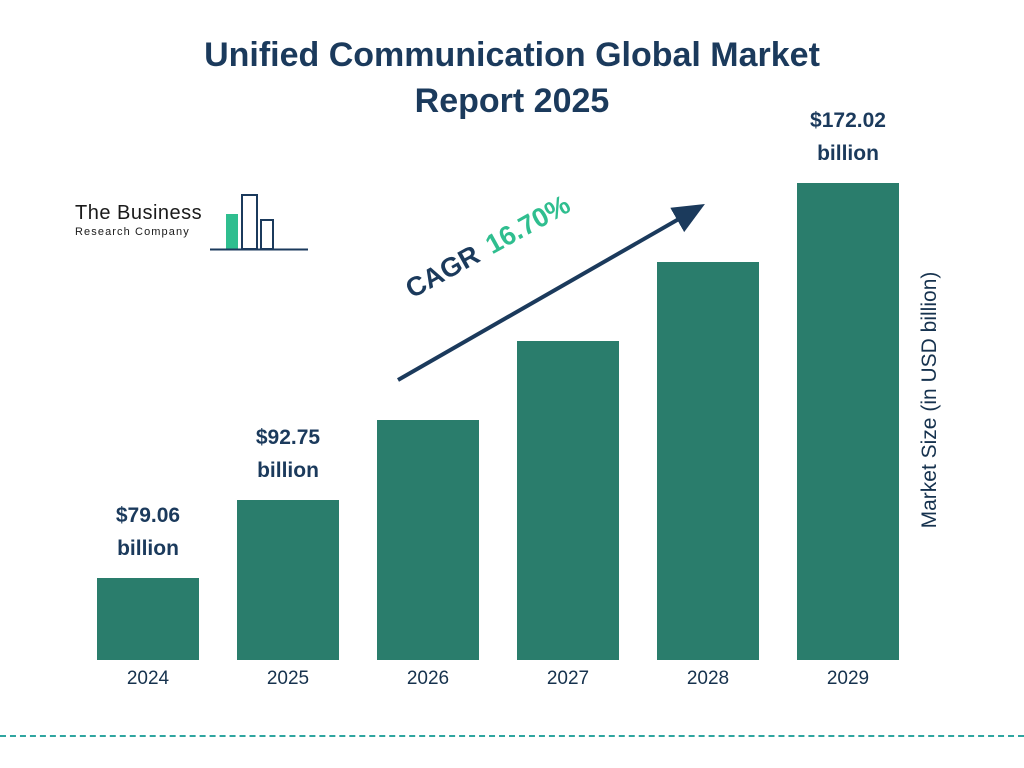  I want to click on company-logo: The Business Research Company, so click(193, 223).